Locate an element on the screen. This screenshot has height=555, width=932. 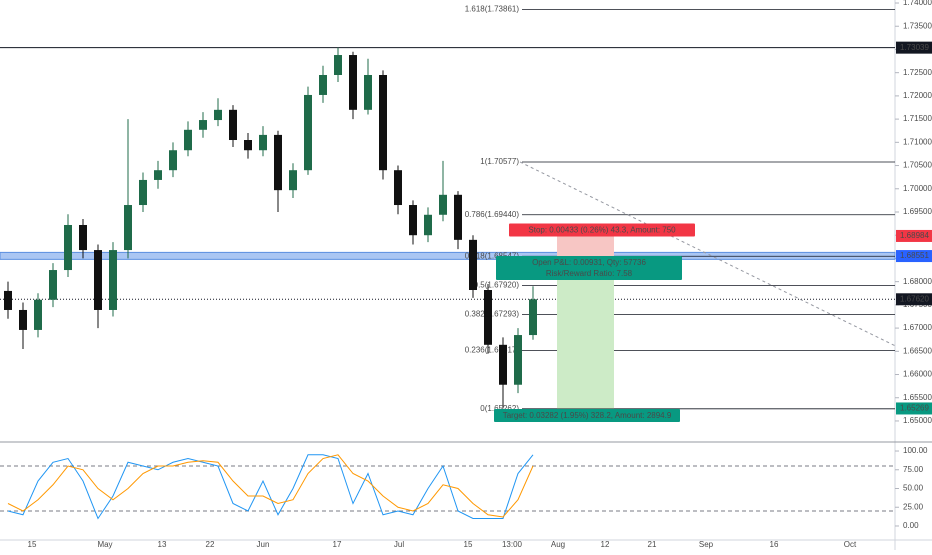
x-tick-label: Aug is located at coordinates (558, 544).